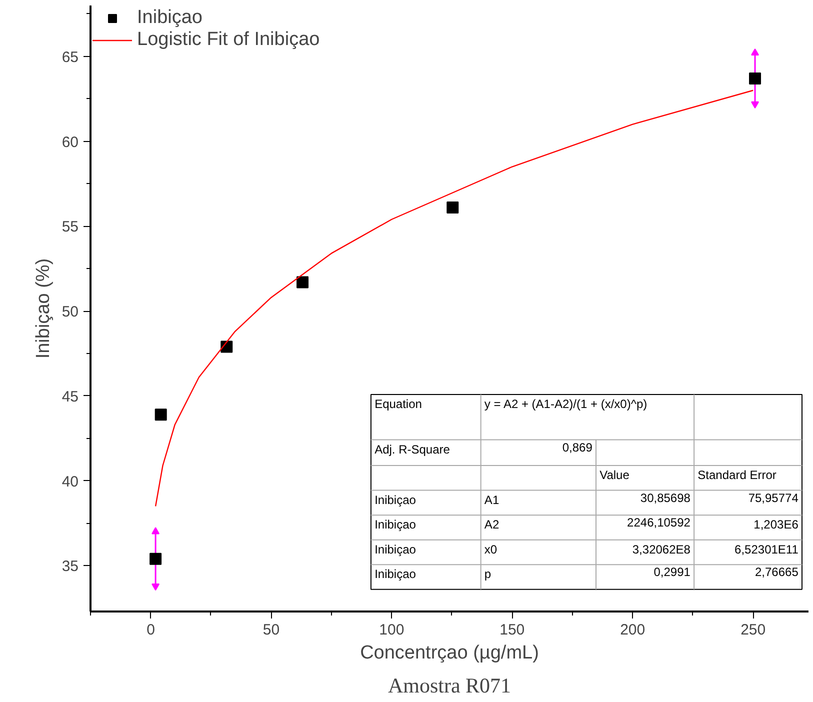 This screenshot has height=702, width=813. I want to click on annotation: 2246,10592, so click(659, 523).